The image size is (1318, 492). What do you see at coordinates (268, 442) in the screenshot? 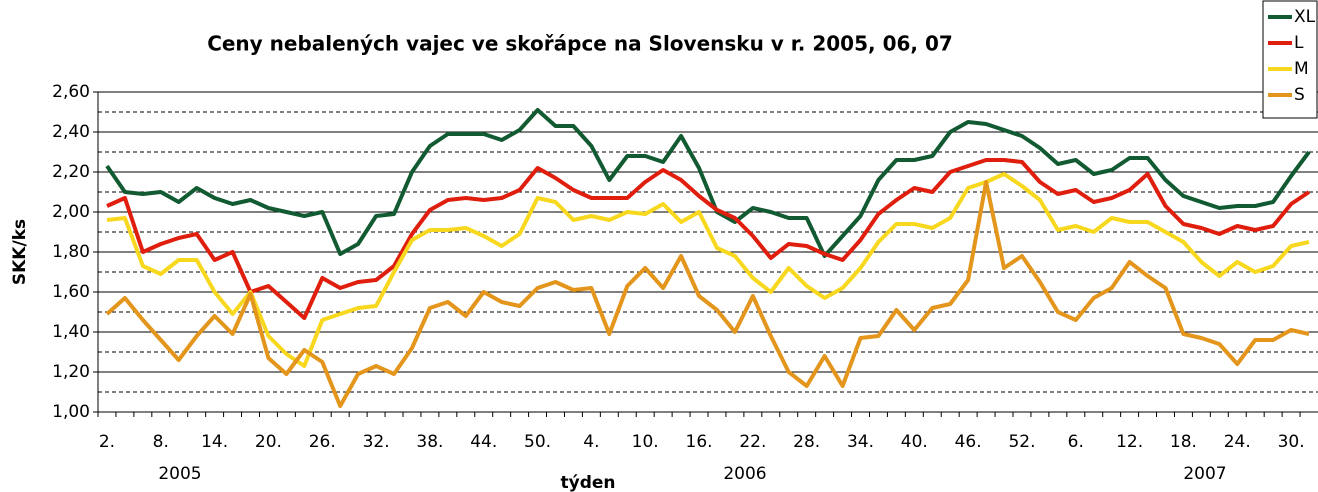
I see `x-tick-label: 20.` at bounding box center [268, 442].